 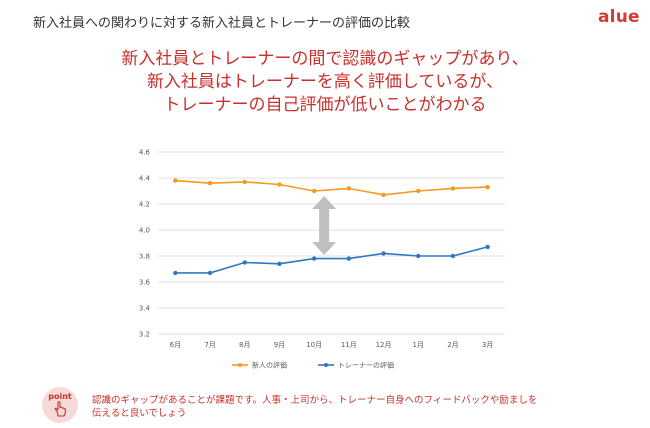 I want to click on point-badge-label: point, so click(x=60, y=396).